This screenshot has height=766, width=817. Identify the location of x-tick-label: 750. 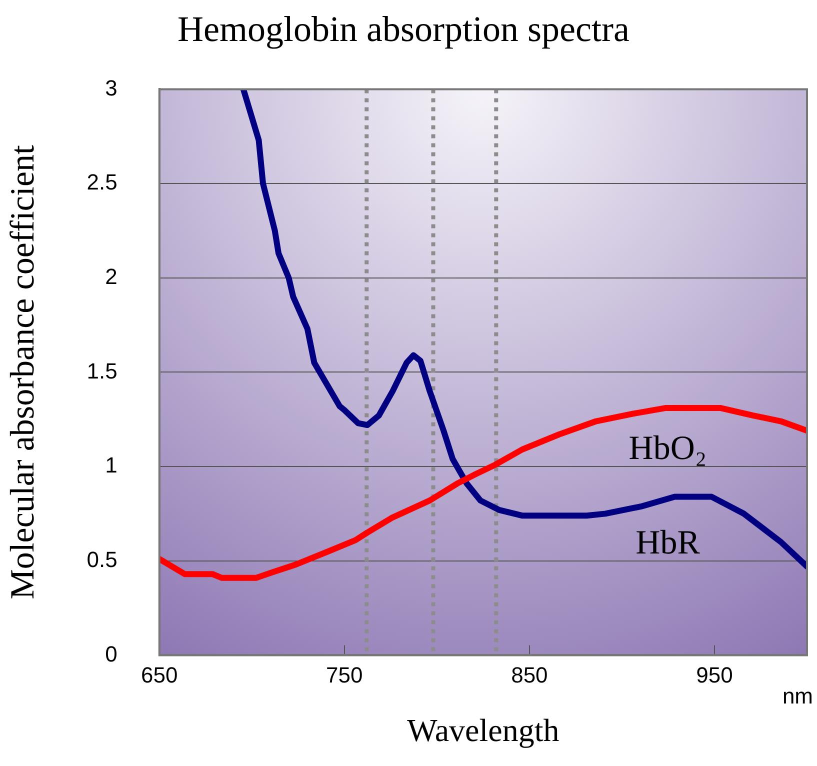
(344, 675).